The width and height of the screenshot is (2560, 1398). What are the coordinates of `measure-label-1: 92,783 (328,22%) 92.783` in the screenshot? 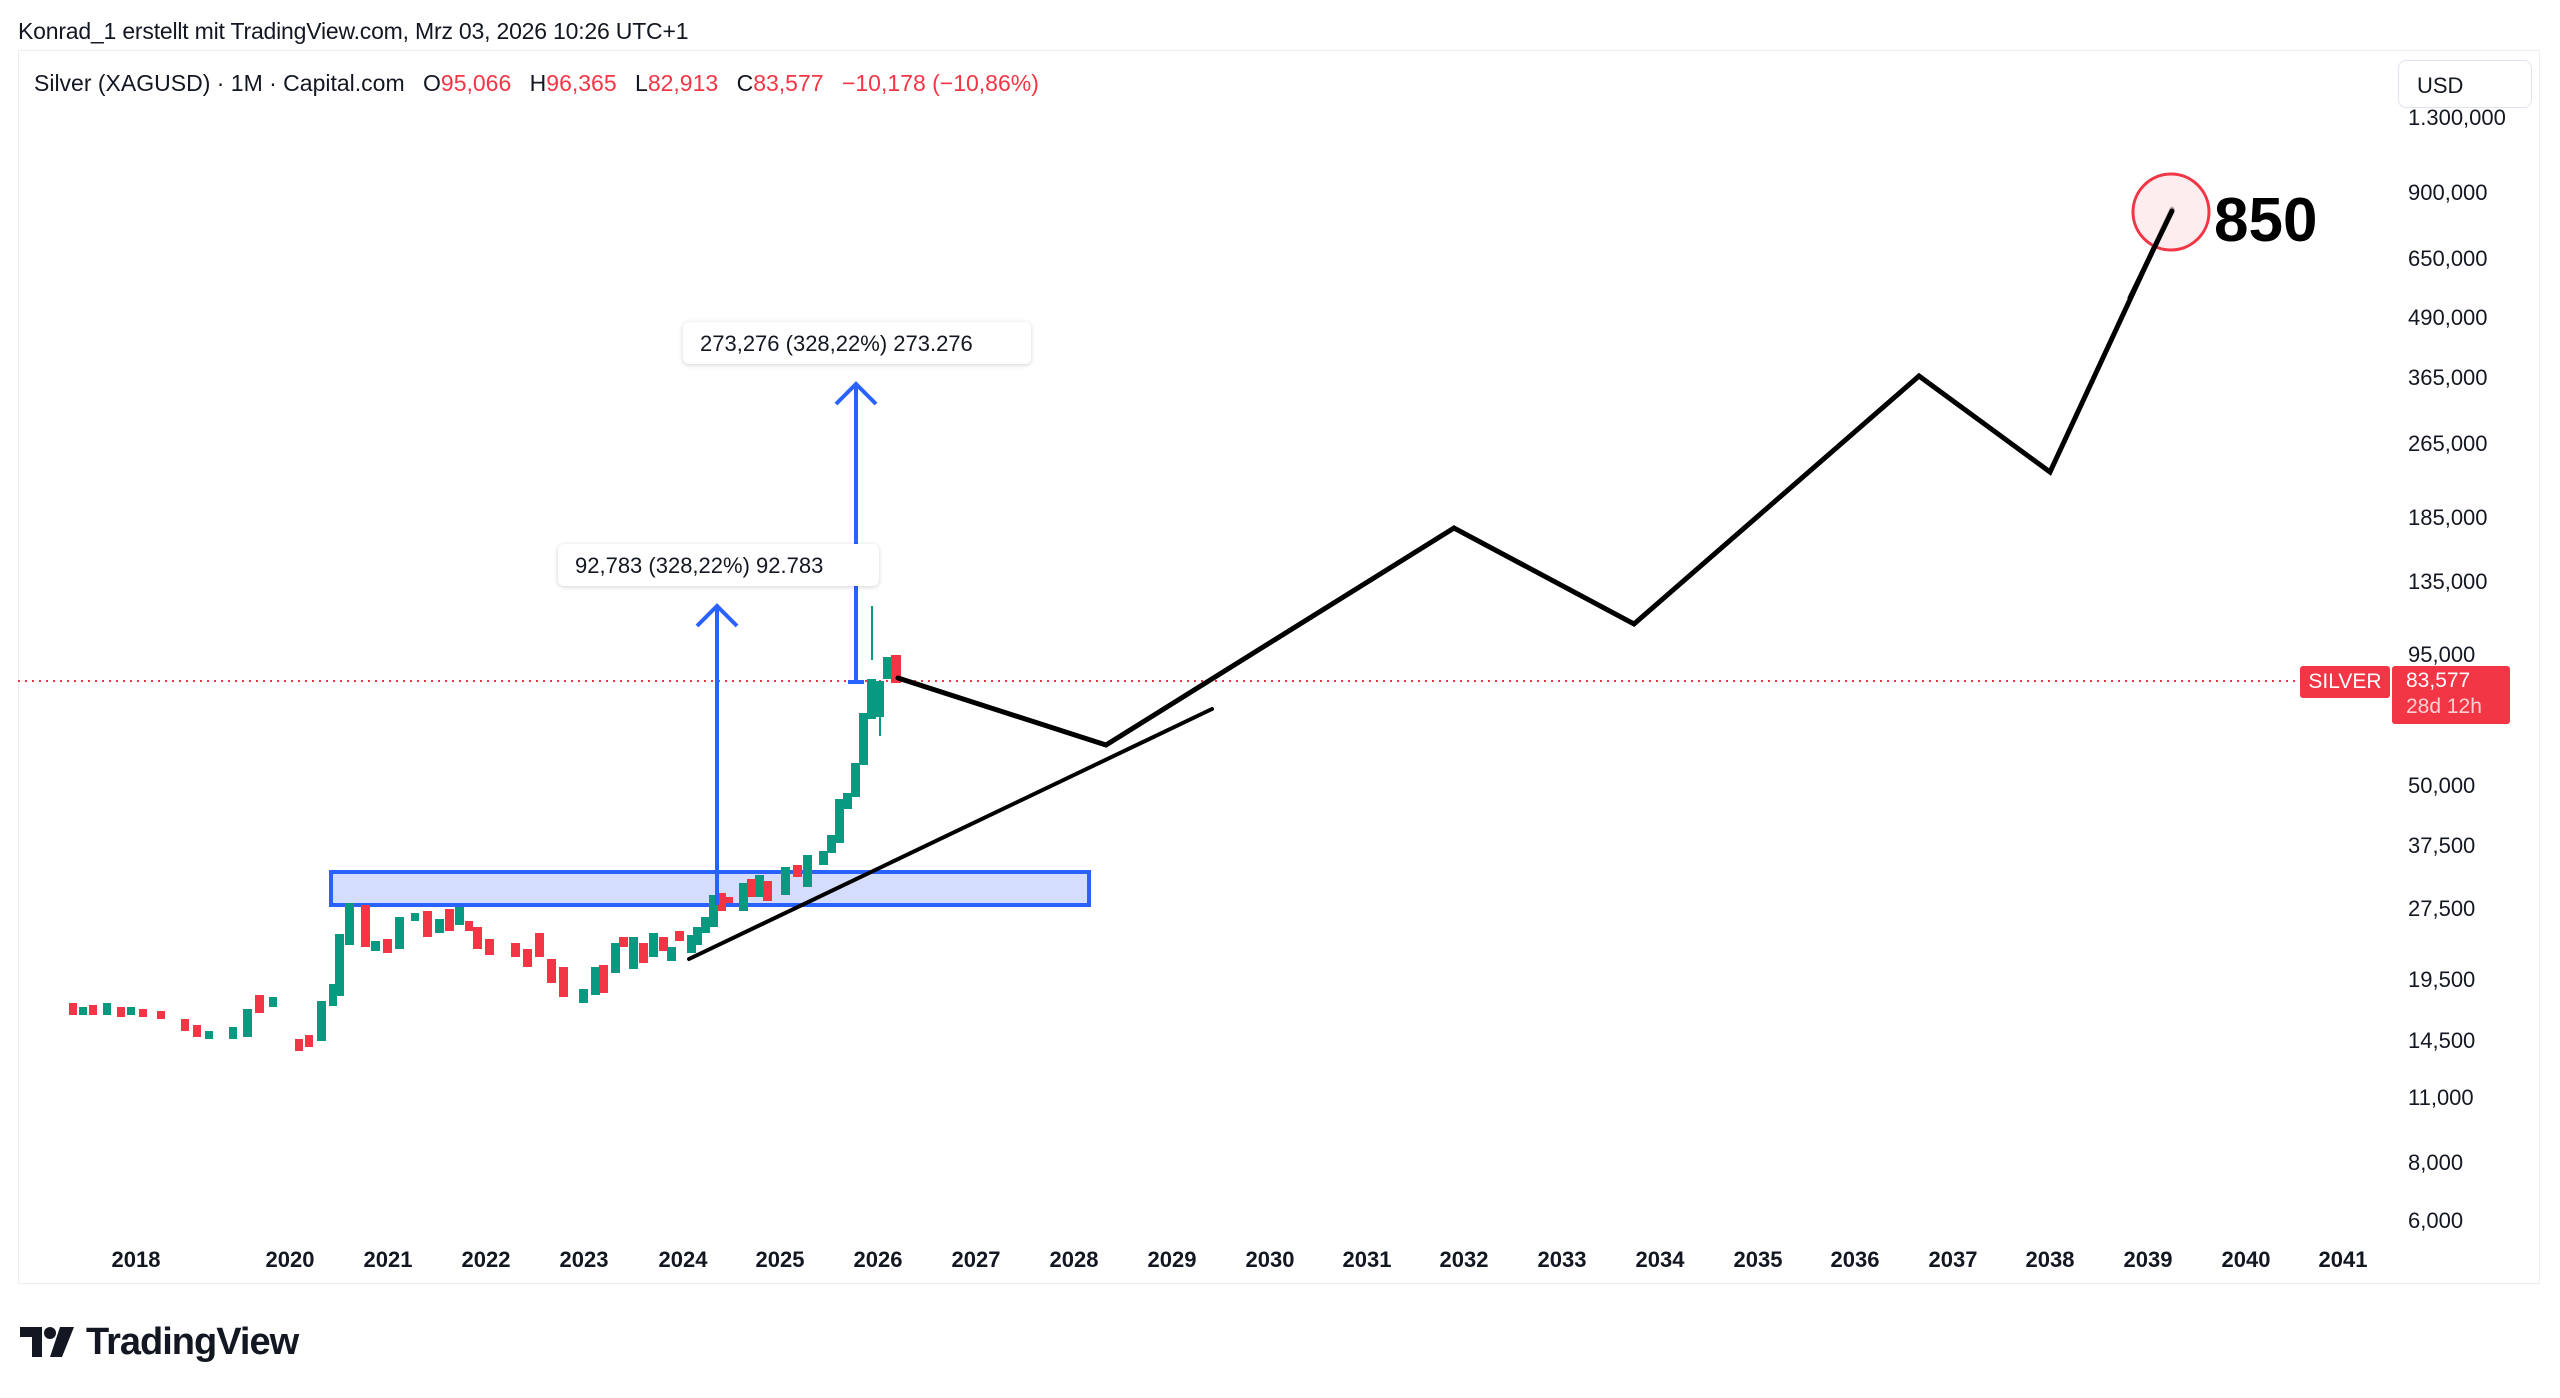 It's located at (718, 565).